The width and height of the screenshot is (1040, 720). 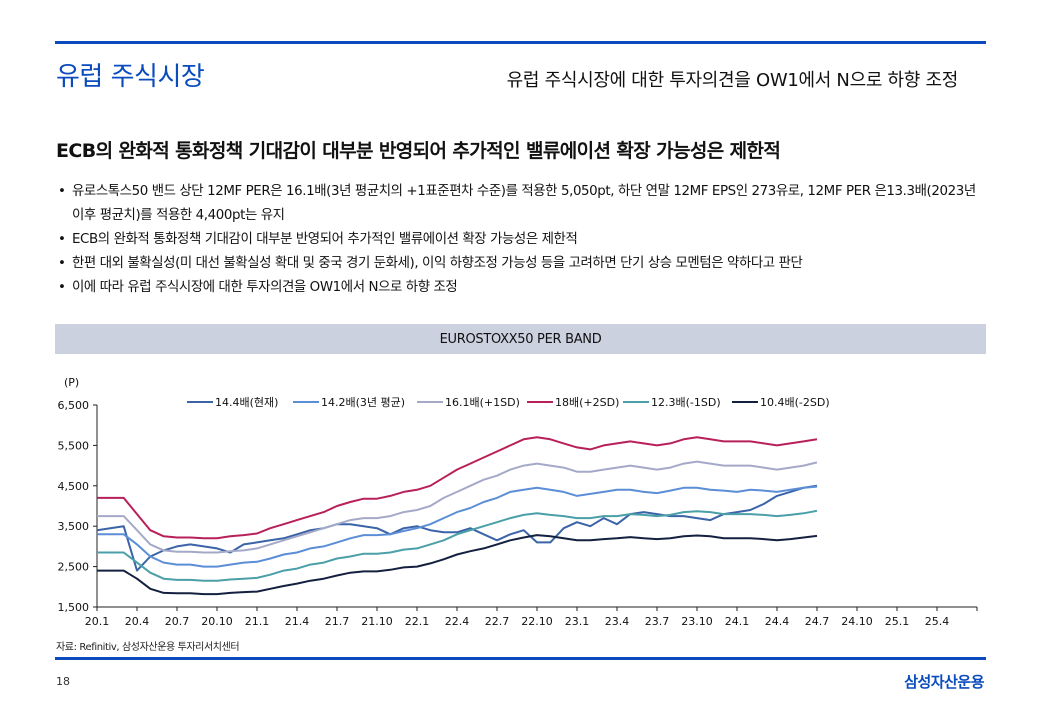 What do you see at coordinates (520, 339) in the screenshot?
I see `chart-title: EUROSTOXX50 PER BAND` at bounding box center [520, 339].